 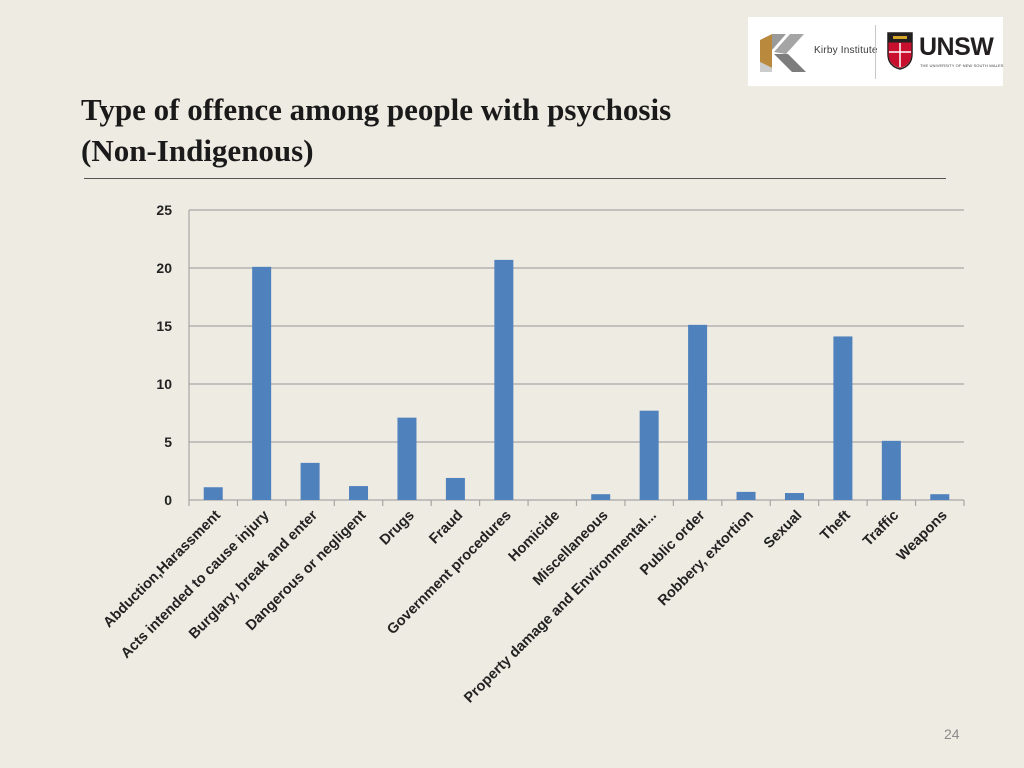 What do you see at coordinates (835, 525) in the screenshot?
I see `x-tick-label: Theft` at bounding box center [835, 525].